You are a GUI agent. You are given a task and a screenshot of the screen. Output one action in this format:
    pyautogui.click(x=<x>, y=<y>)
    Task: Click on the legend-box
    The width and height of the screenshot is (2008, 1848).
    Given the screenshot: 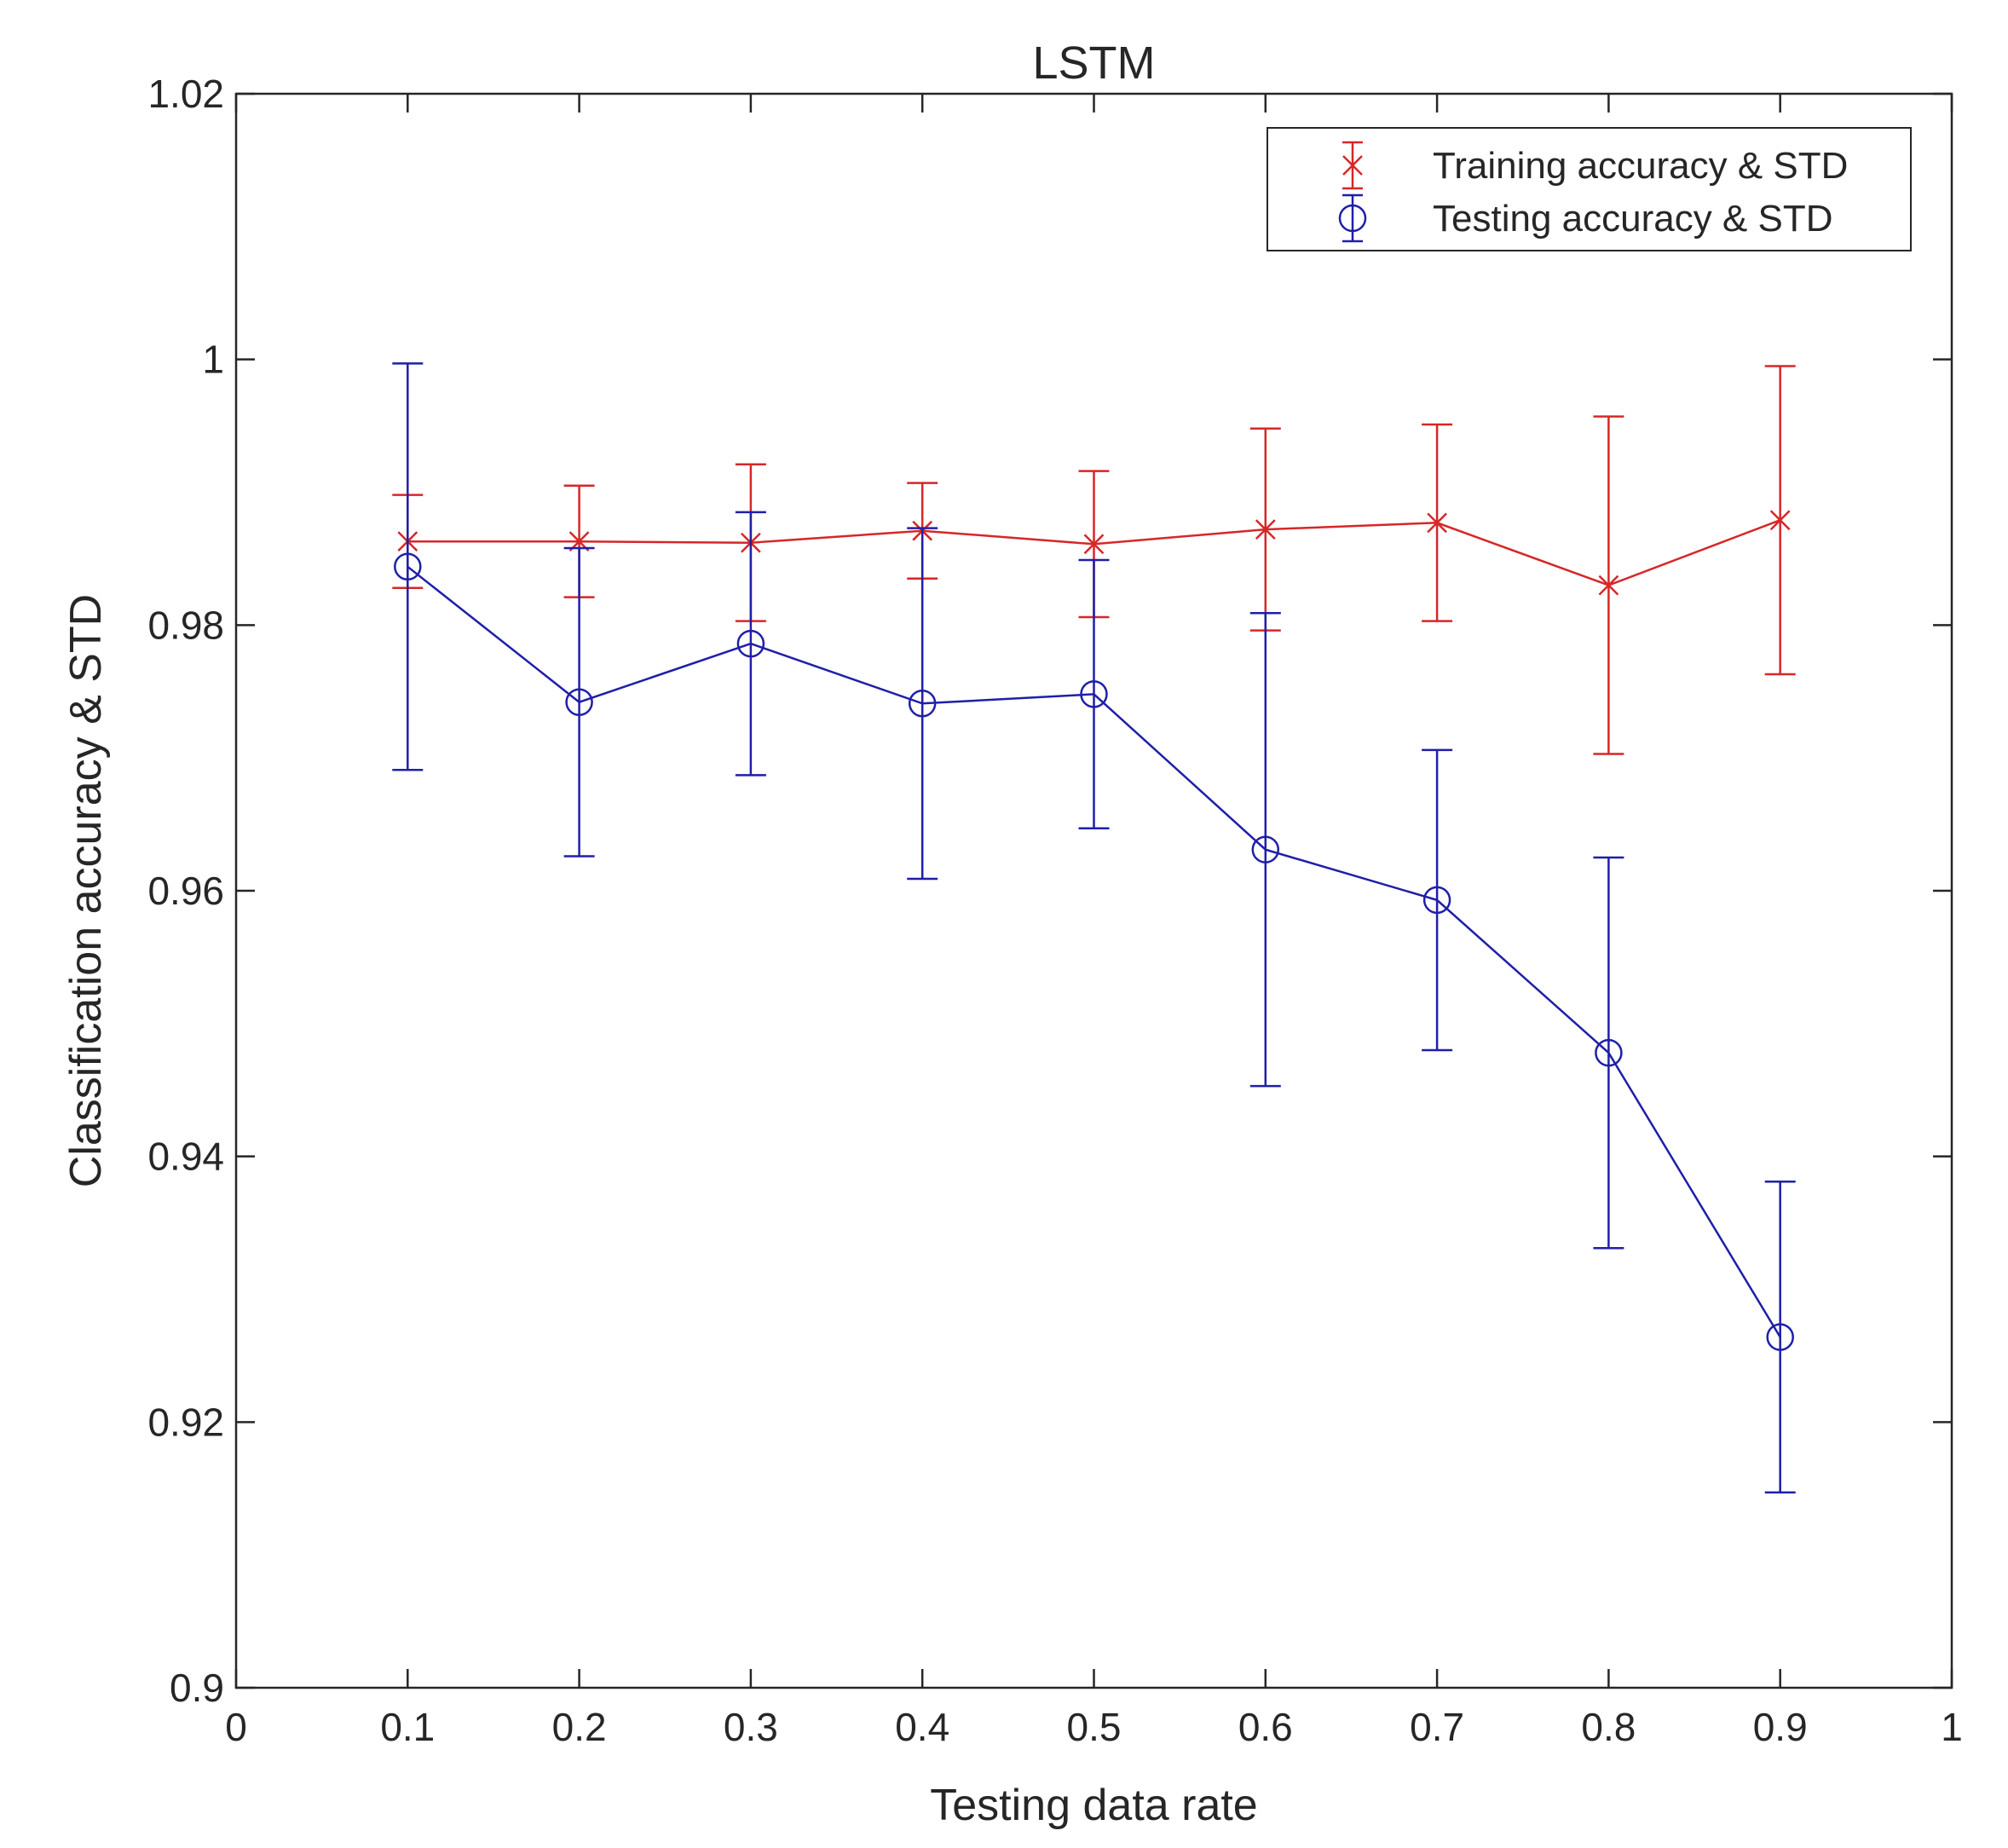 What is the action you would take?
    pyautogui.click(x=1589, y=189)
    